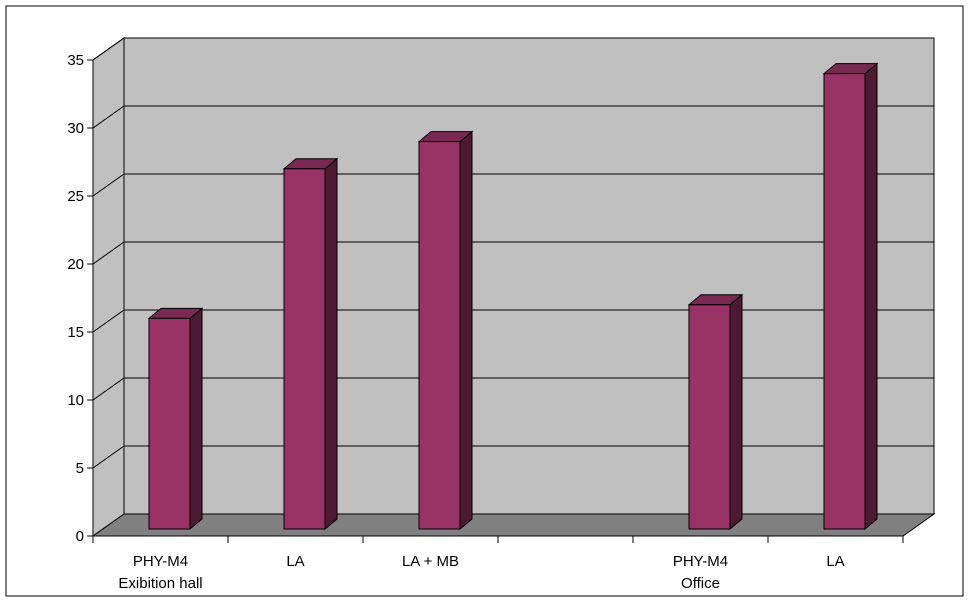 The width and height of the screenshot is (969, 602). What do you see at coordinates (75, 128) in the screenshot?
I see `y-tick-label: 30` at bounding box center [75, 128].